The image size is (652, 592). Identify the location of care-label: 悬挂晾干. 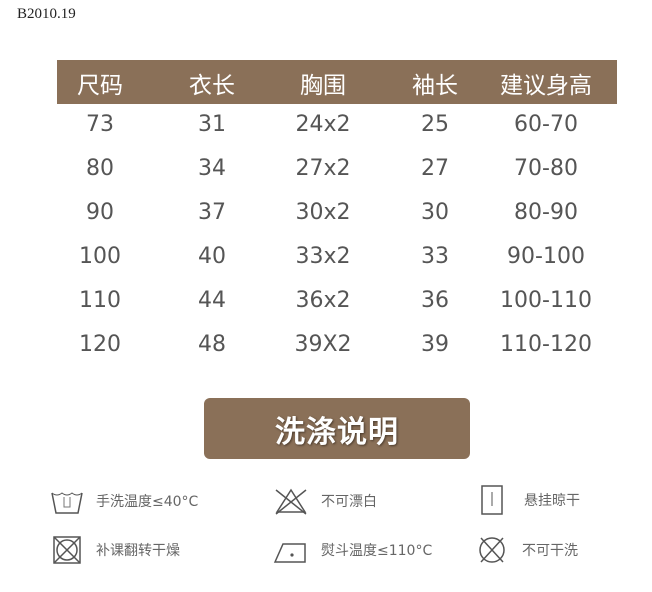
(552, 501).